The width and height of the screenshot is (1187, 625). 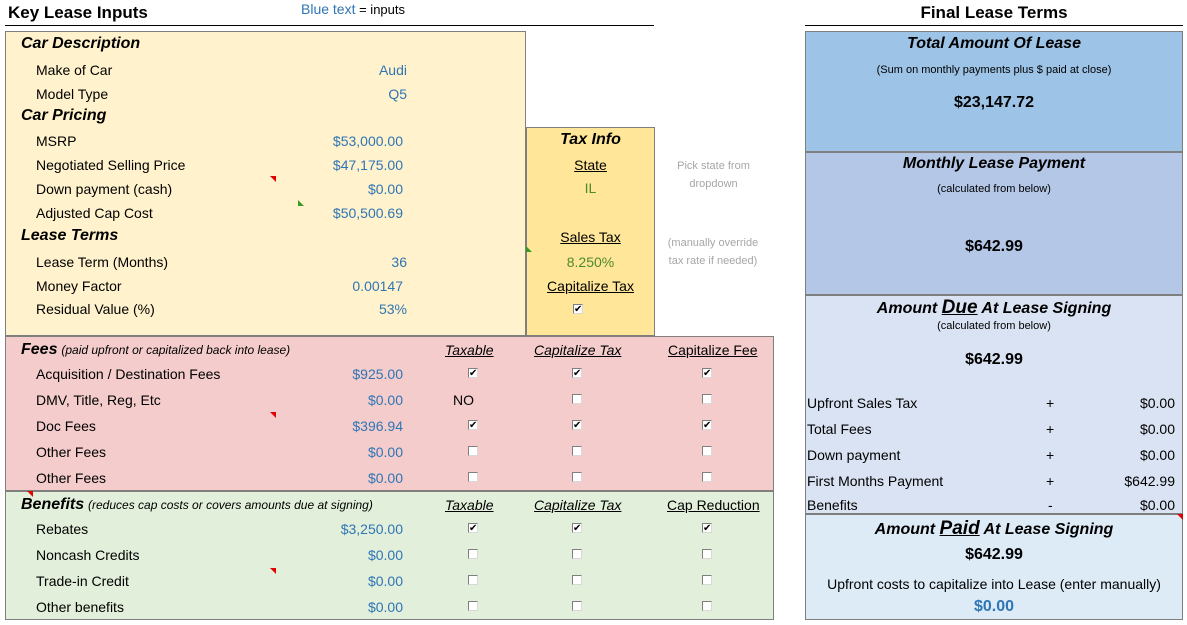 What do you see at coordinates (392, 309) in the screenshot?
I see `residual-value-input: 53%` at bounding box center [392, 309].